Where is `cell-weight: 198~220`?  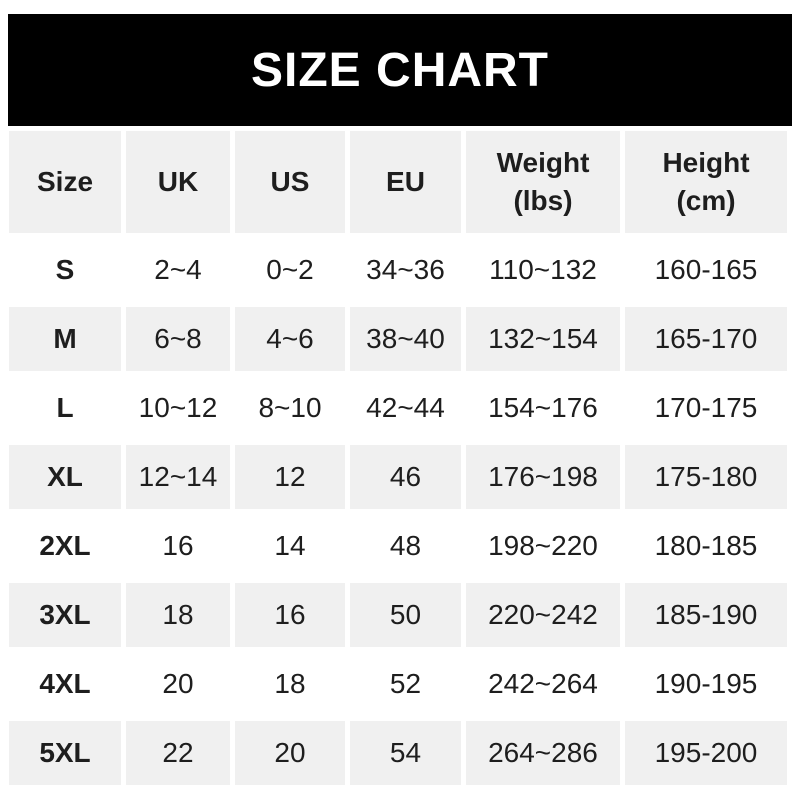 cell-weight: 198~220 is located at coordinates (543, 546).